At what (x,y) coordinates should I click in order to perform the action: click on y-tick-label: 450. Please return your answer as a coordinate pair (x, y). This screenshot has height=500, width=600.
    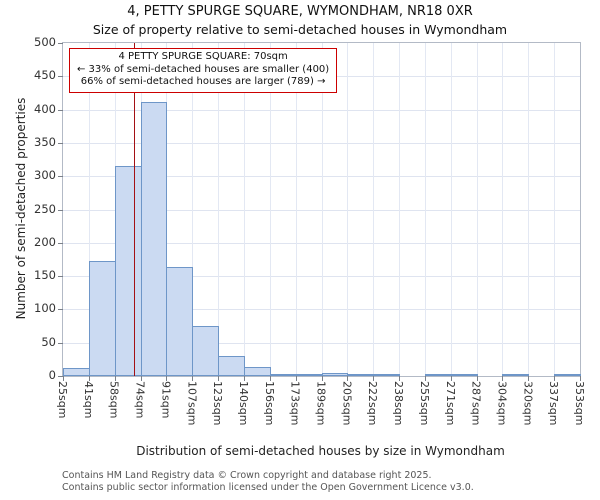
    Looking at the image, I should click on (45, 75).